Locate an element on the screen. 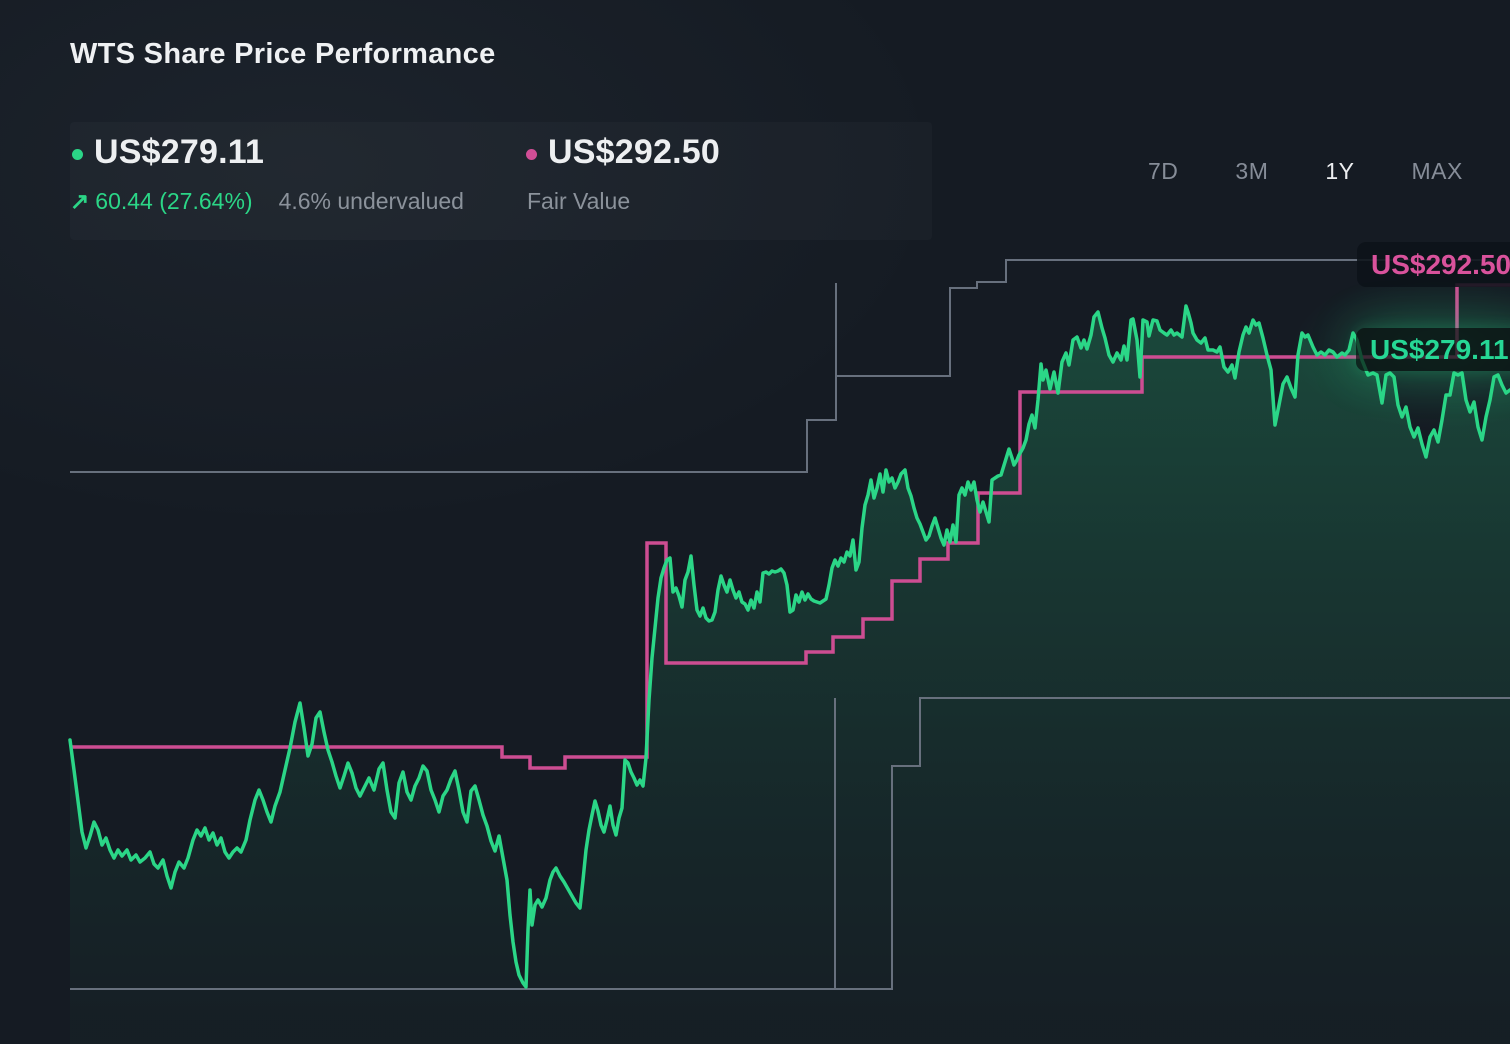 This screenshot has width=1510, height=1044. share-price-flag: US$279.11 is located at coordinates (1433, 349).